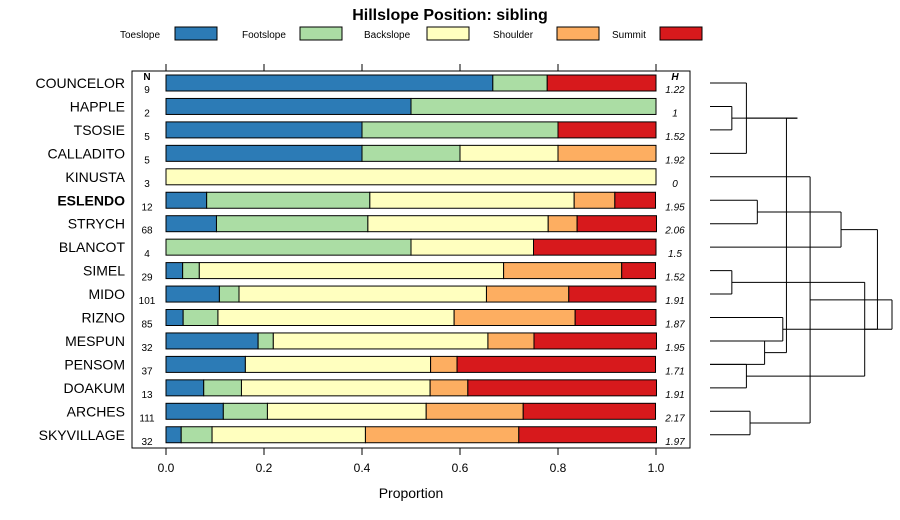 Image resolution: width=900 pixels, height=520 pixels. I want to click on bar-segment-strych-shoulder, so click(562, 224).